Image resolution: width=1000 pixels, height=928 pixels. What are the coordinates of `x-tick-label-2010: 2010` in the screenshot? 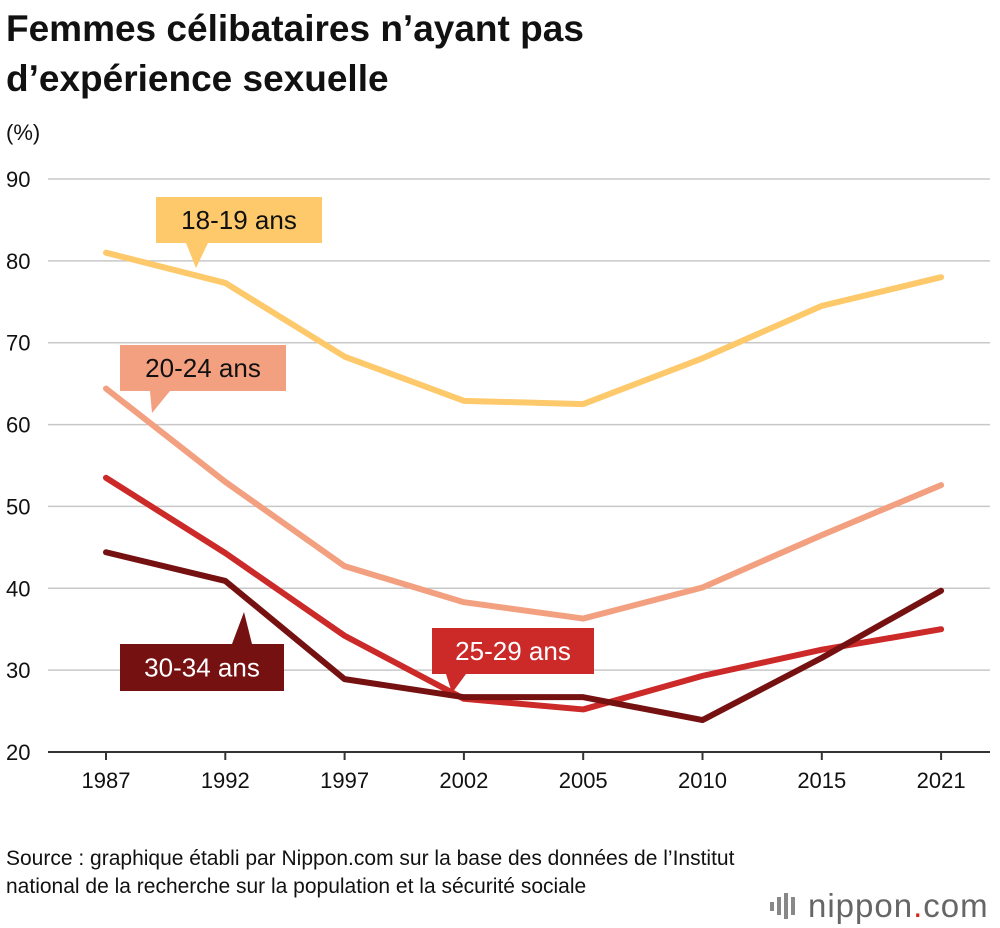 It's located at (702, 780).